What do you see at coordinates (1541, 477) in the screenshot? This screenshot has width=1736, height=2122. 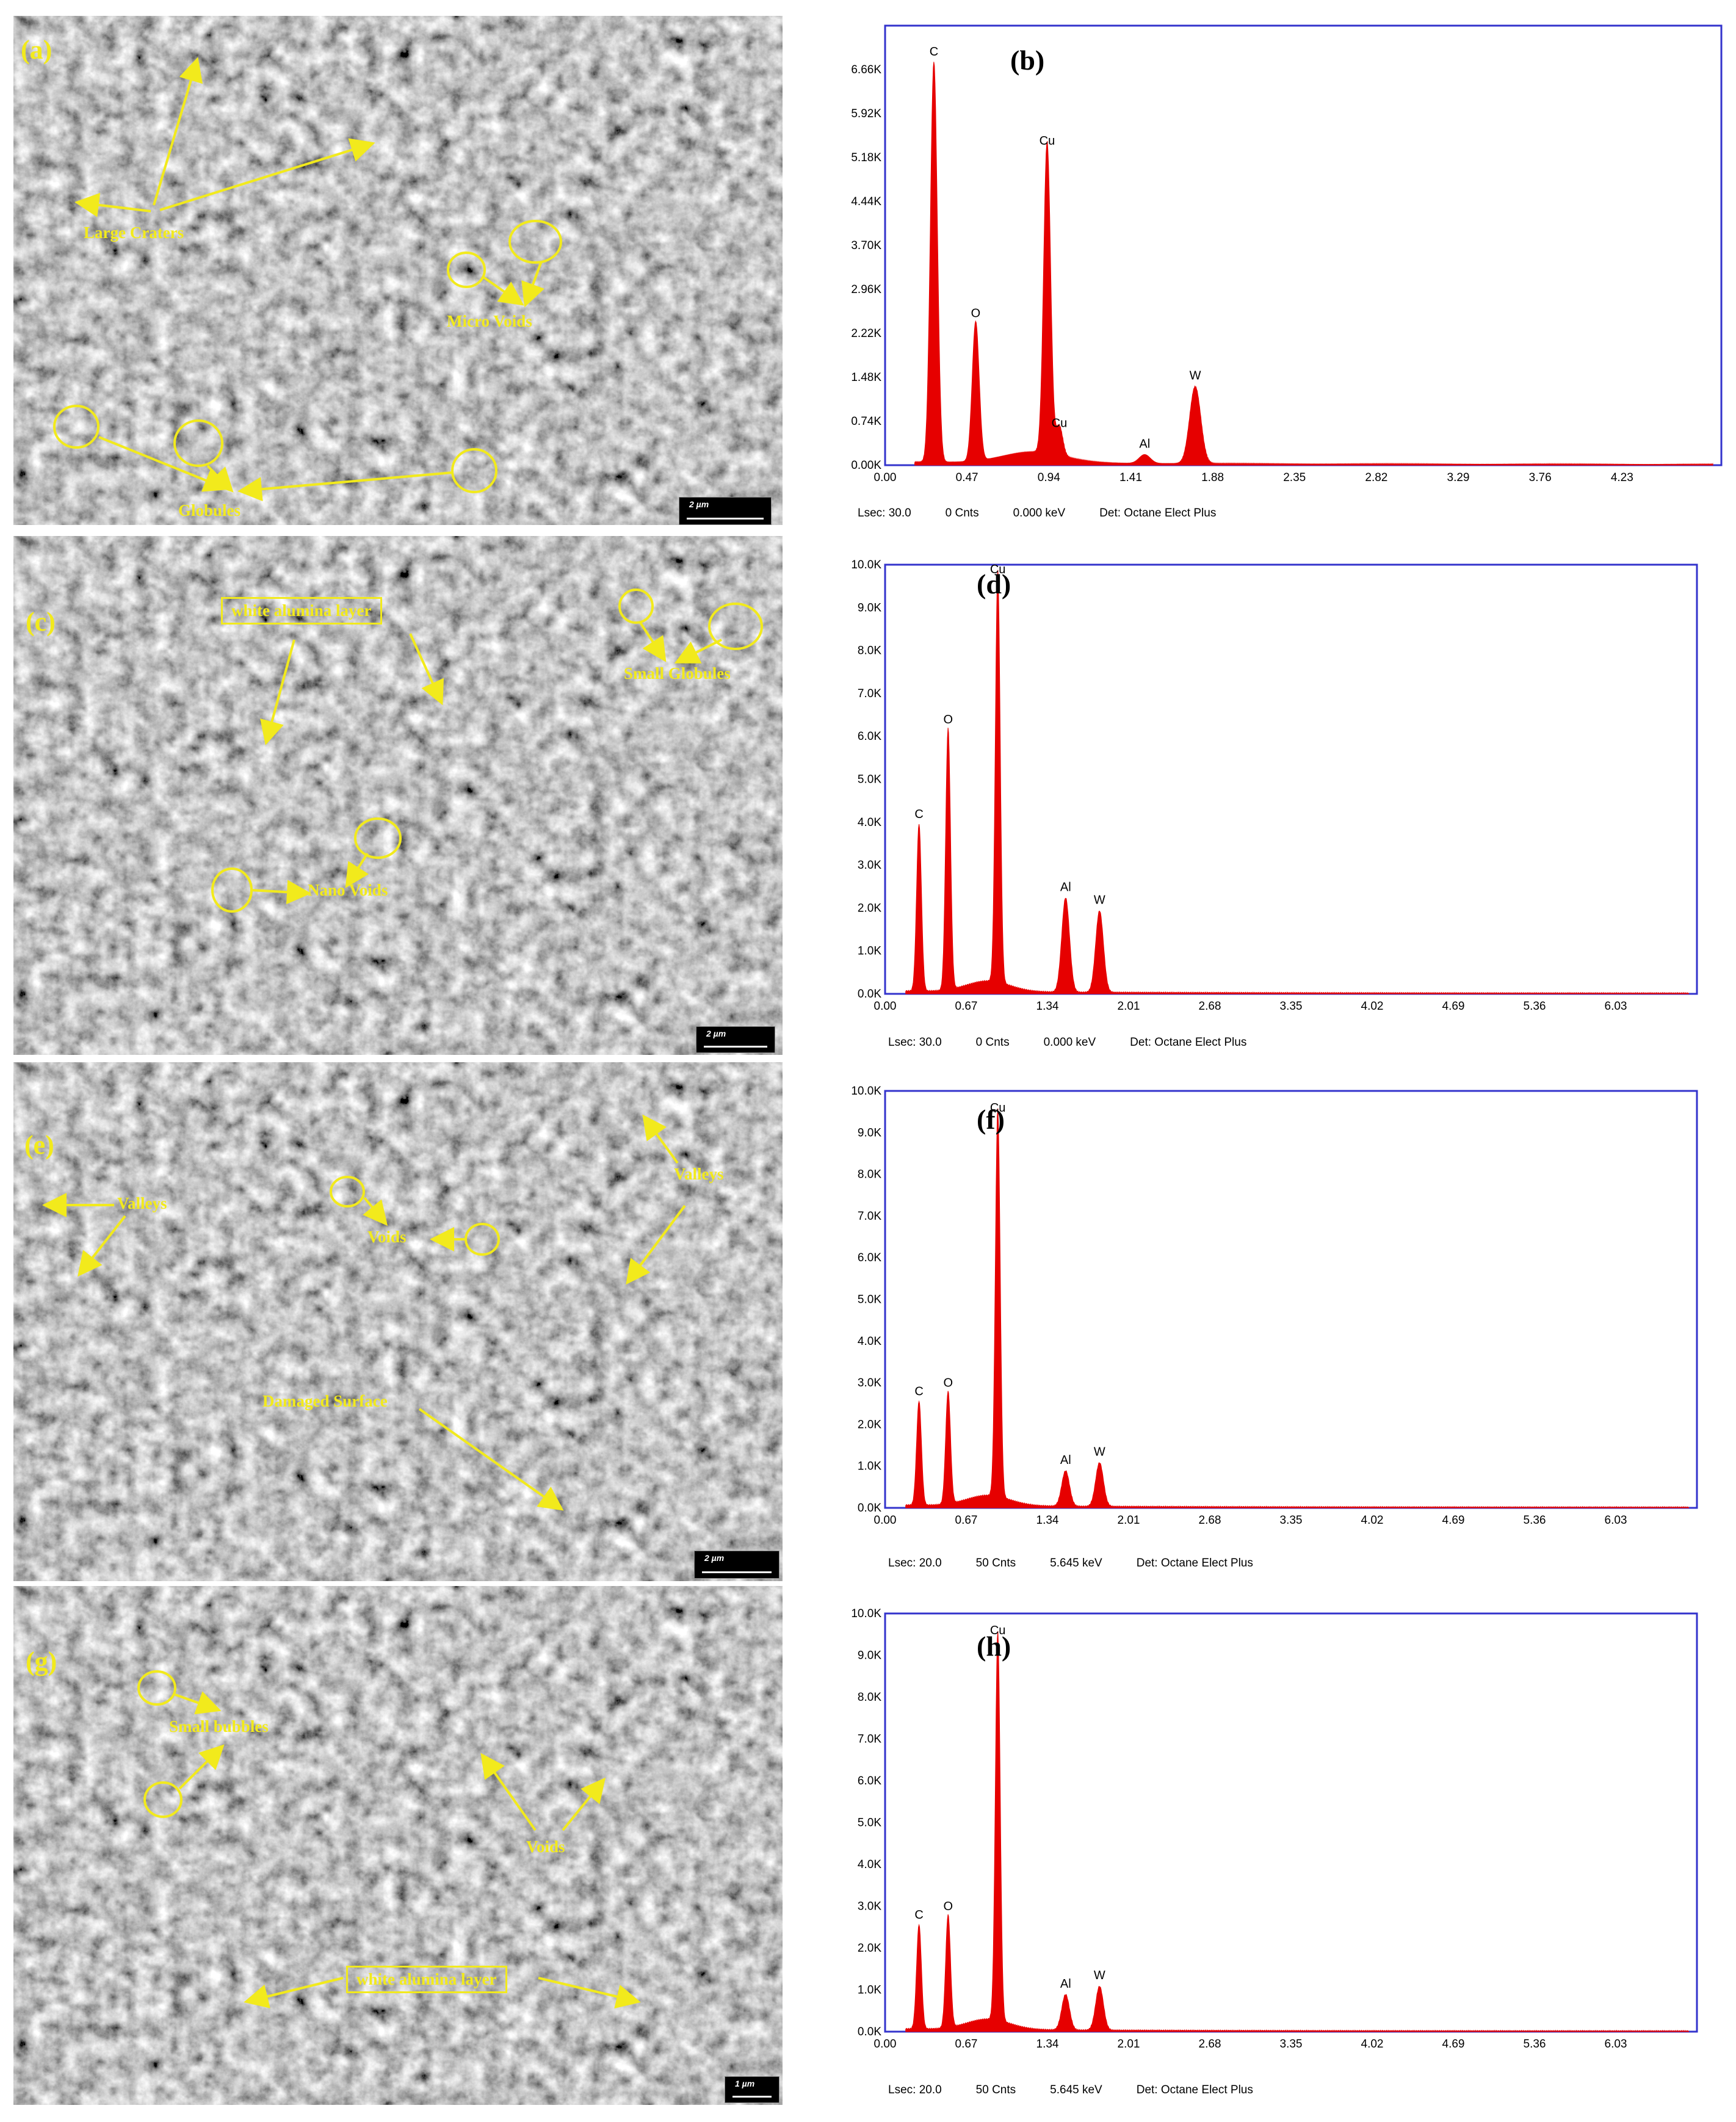 I see `x-tick-label: 3.76` at bounding box center [1541, 477].